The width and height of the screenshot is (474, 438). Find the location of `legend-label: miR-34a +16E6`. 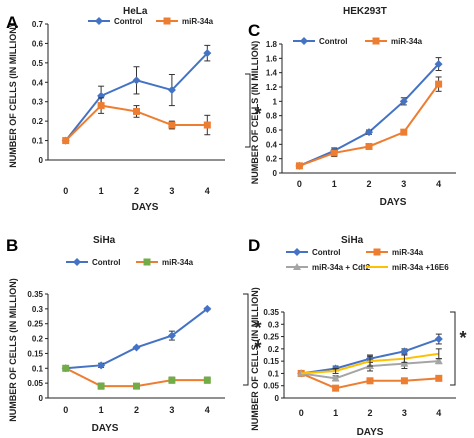

legend-label: miR-34a +16E6 is located at coordinates (420, 267).